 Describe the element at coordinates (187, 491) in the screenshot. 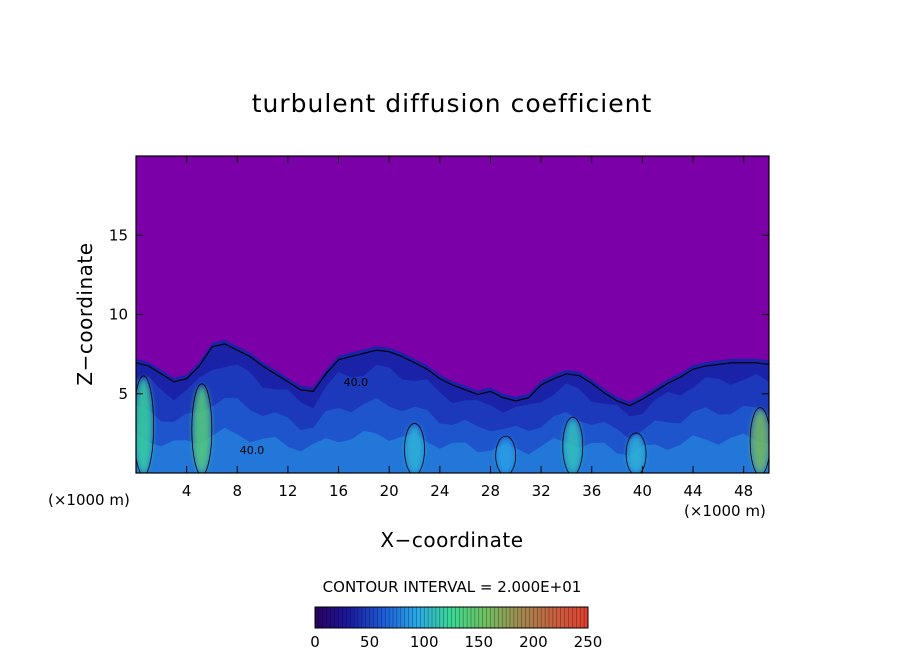

I see `x-tick-label: 4` at that location.